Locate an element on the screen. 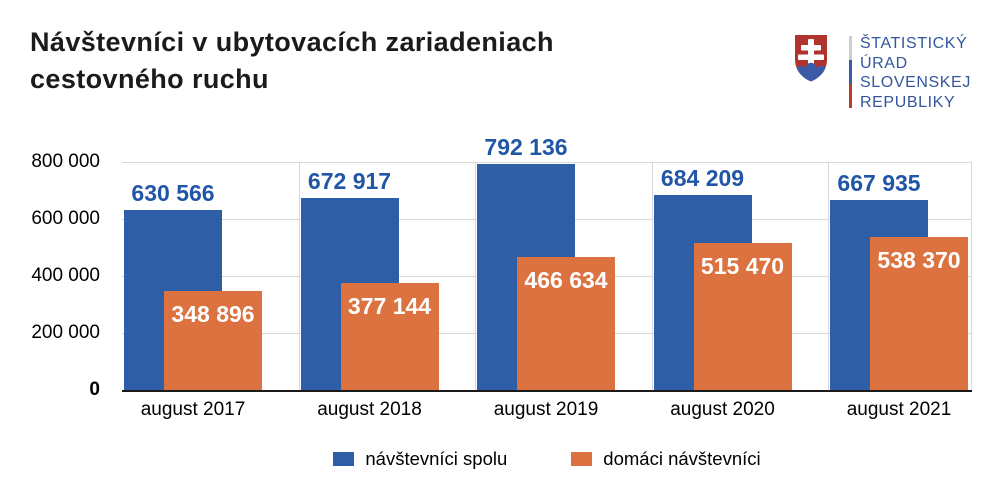 The height and width of the screenshot is (495, 1000). legend-label: domáci návštevníci is located at coordinates (682, 458).